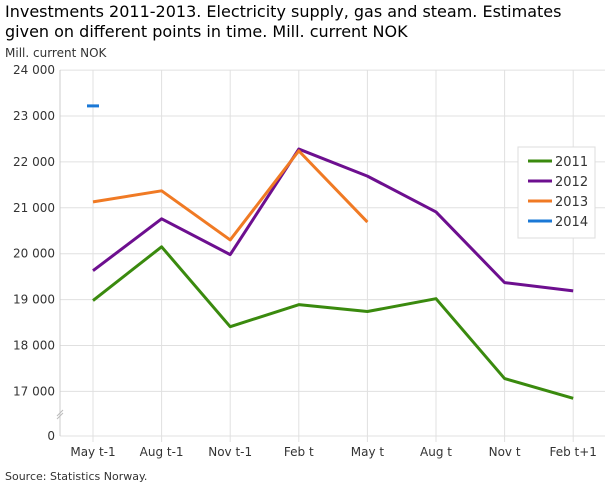 This screenshot has width=610, height=488. Describe the element at coordinates (34, 70) in the screenshot. I see `y-tick-label: 24 000` at that location.